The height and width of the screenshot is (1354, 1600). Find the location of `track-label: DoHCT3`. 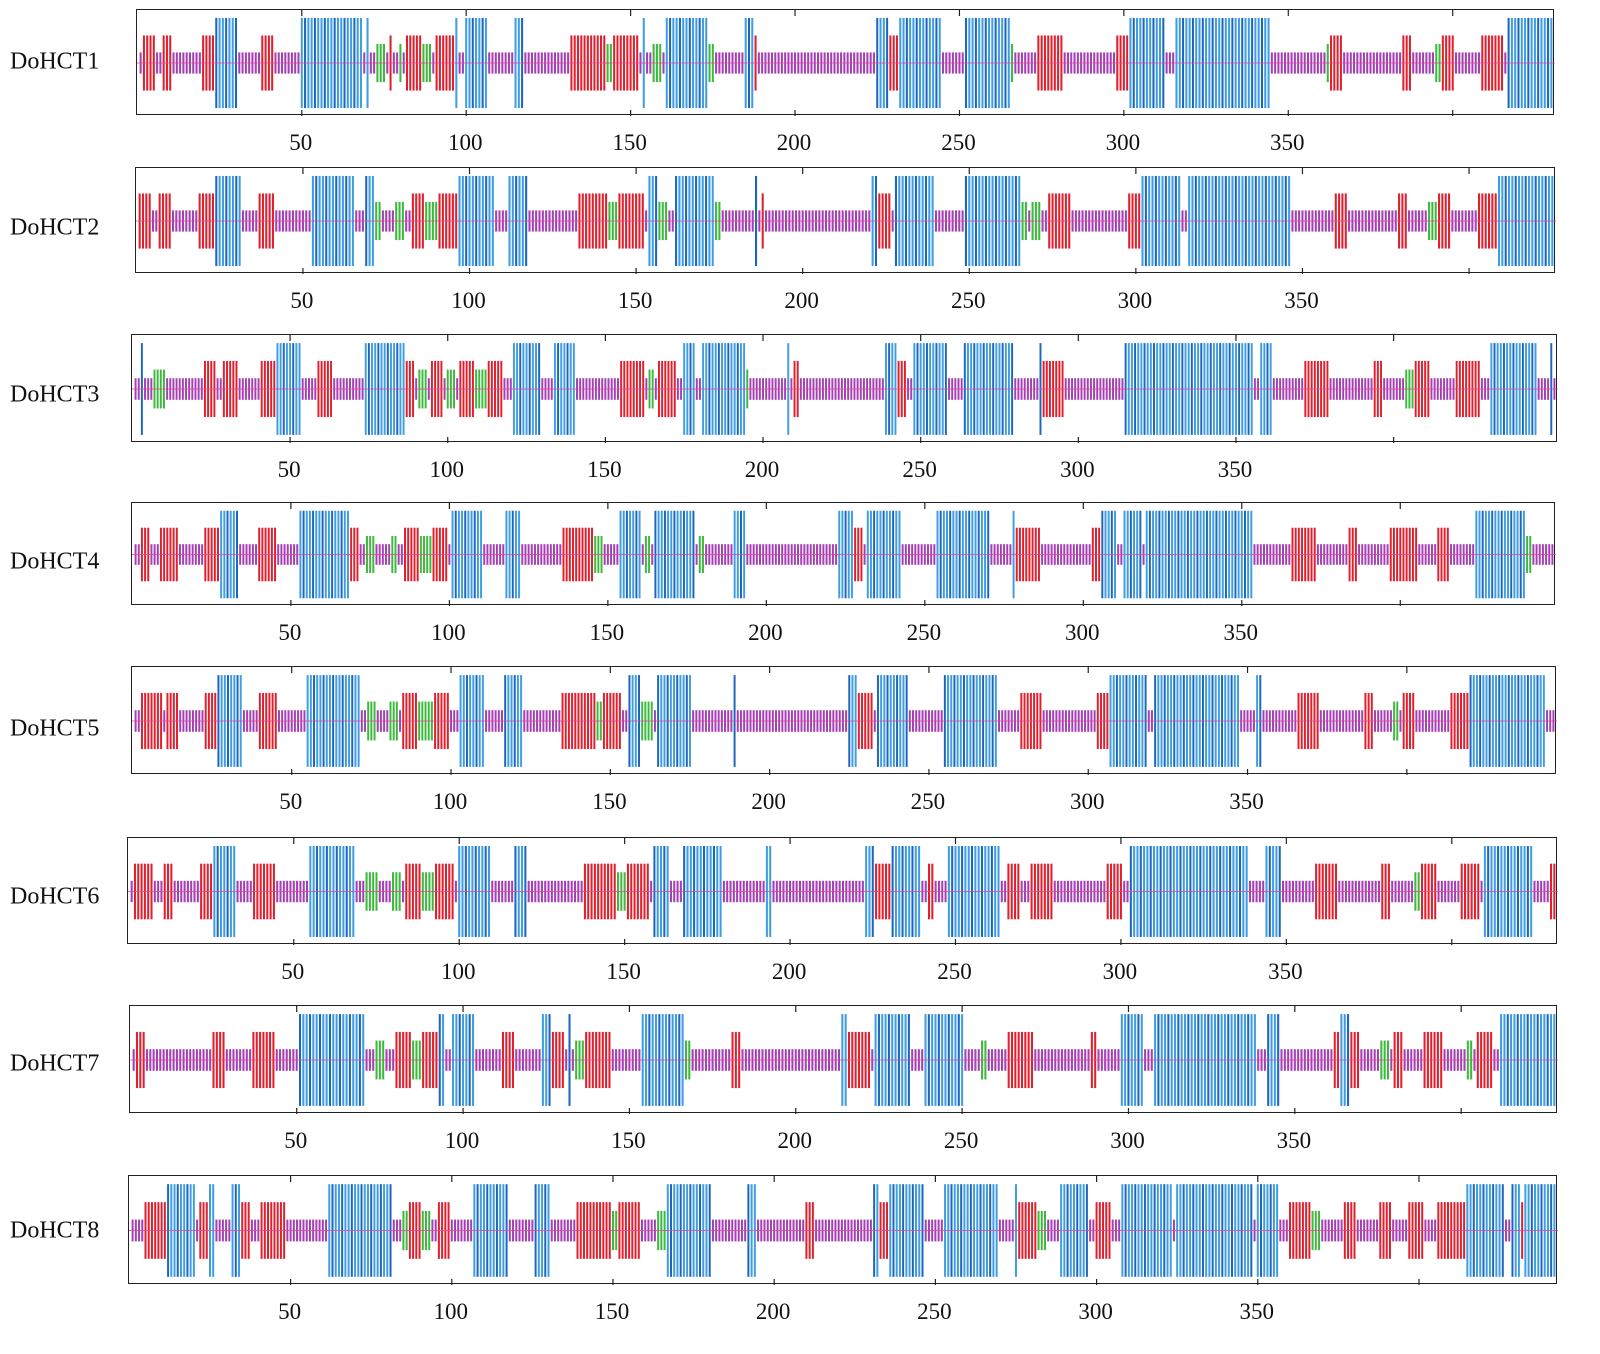

track-label: DoHCT3 is located at coordinates (55, 394).